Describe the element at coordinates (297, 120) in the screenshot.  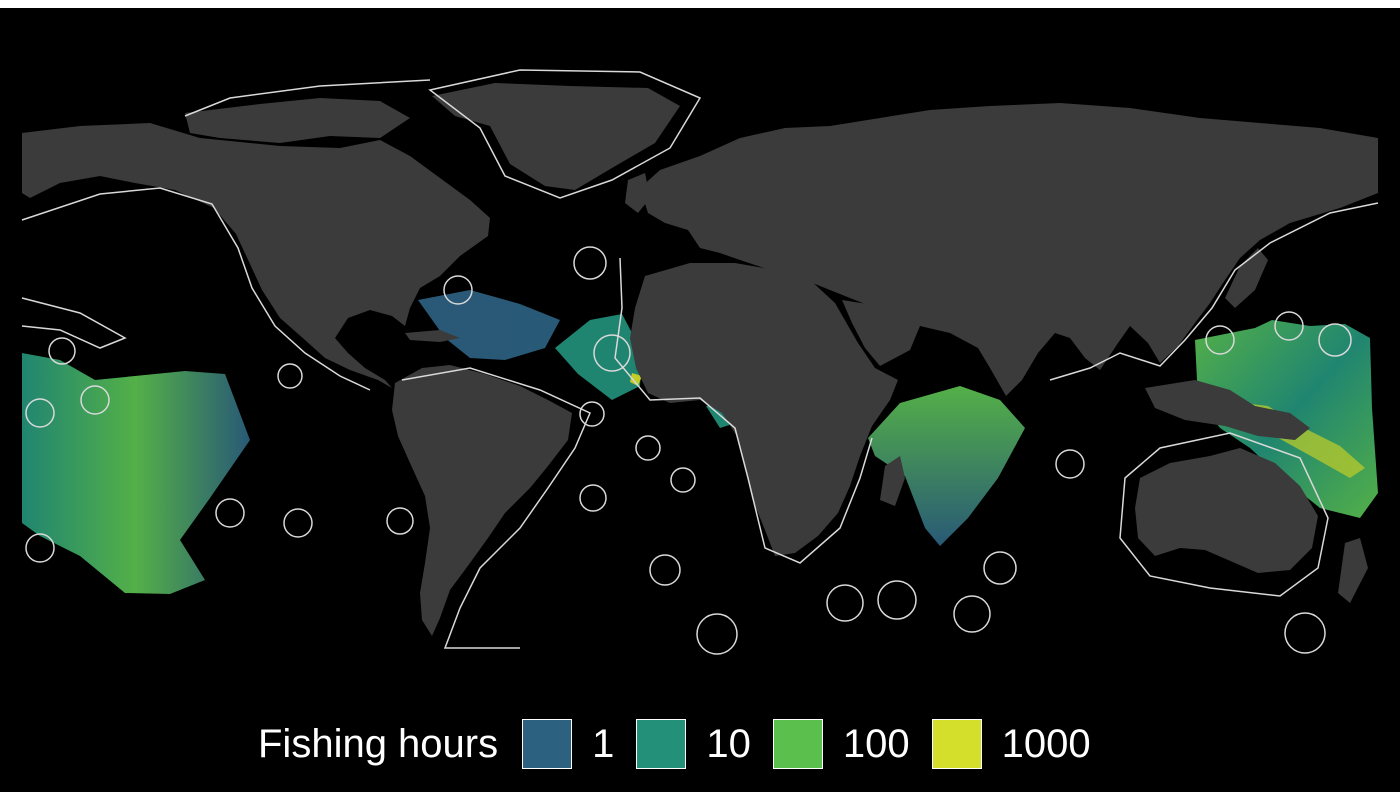
I see `canadian-arctic` at that location.